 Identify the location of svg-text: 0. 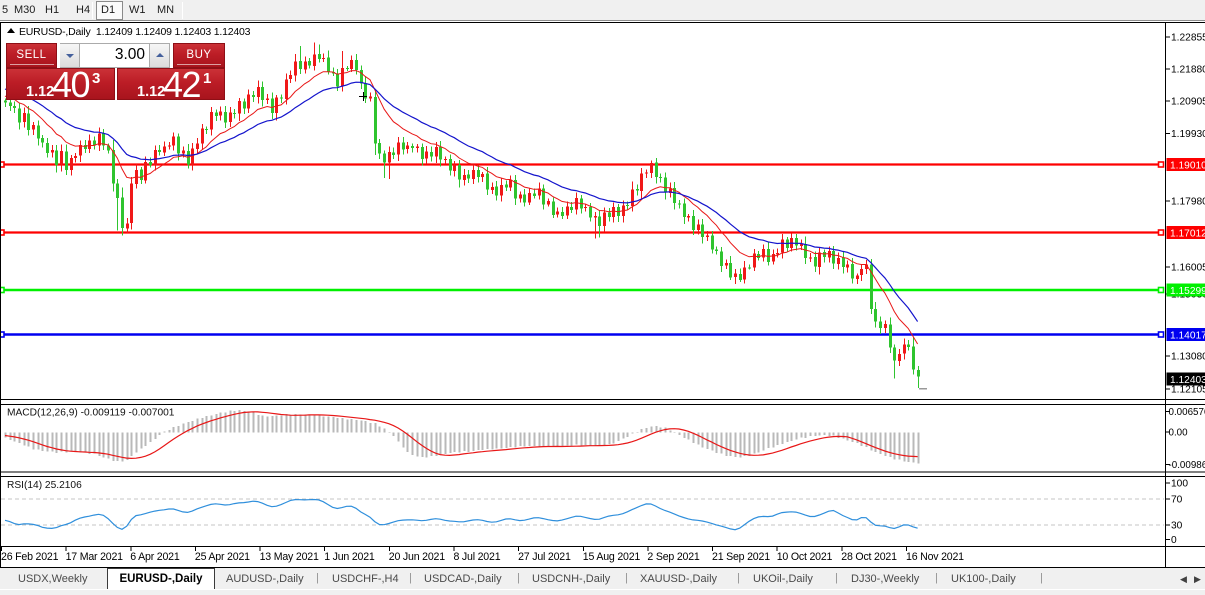
(1174, 540).